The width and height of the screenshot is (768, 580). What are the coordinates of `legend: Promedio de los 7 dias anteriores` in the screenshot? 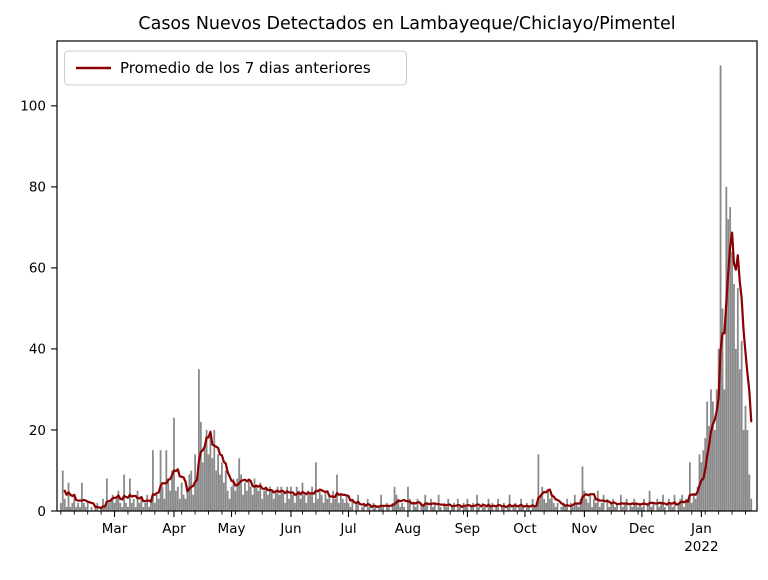 It's located at (235, 68).